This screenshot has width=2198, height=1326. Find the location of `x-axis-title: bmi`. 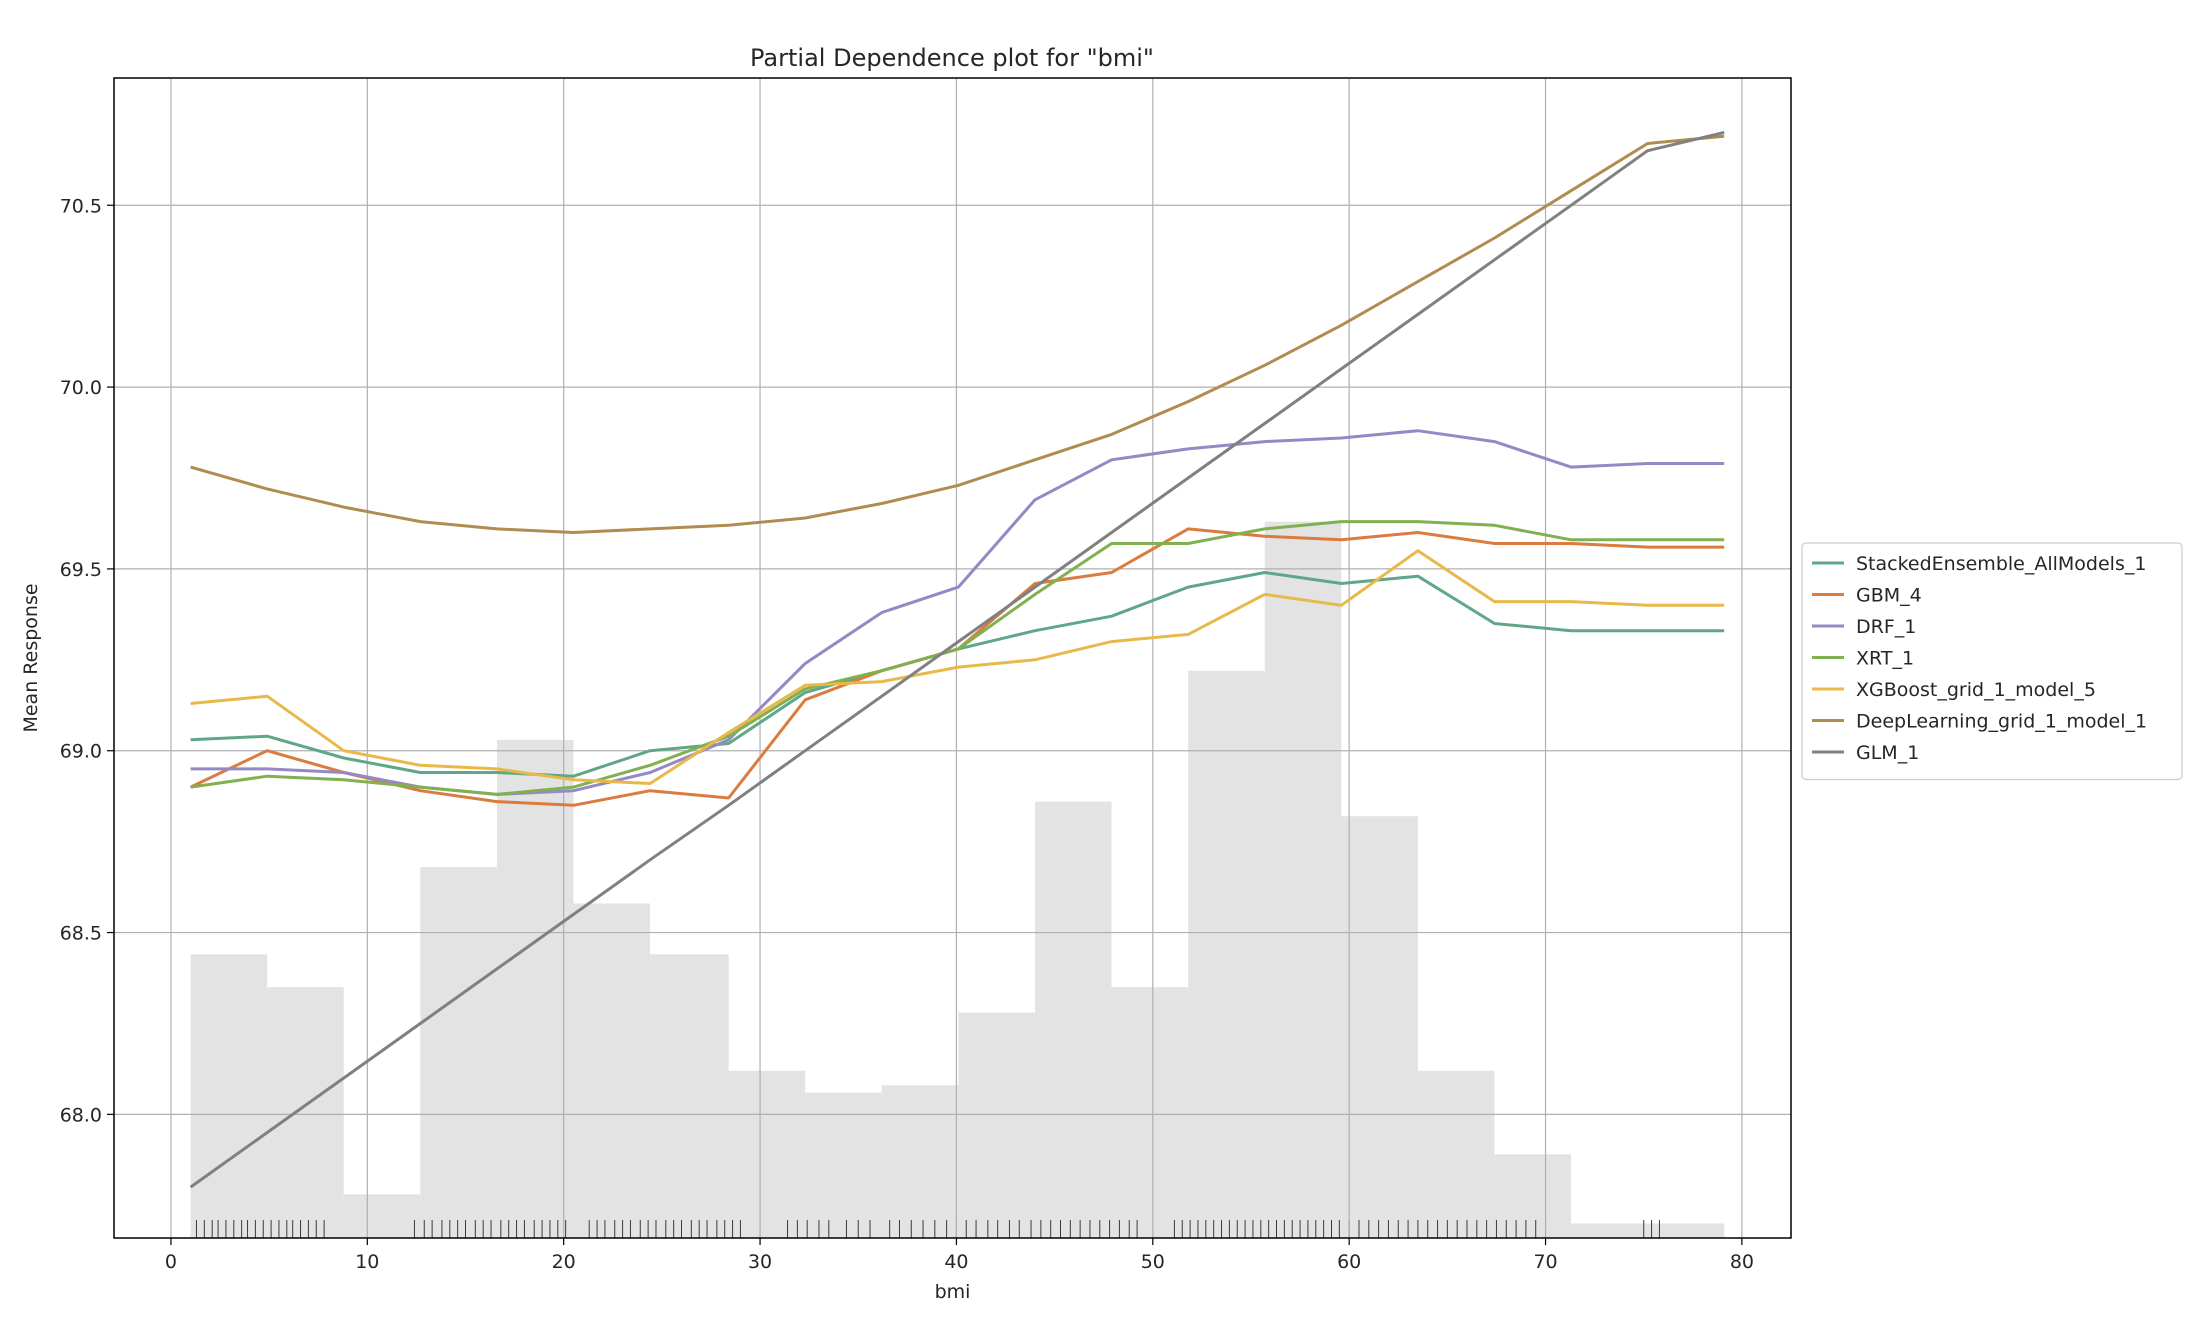

x-axis-title: bmi is located at coordinates (953, 1292).